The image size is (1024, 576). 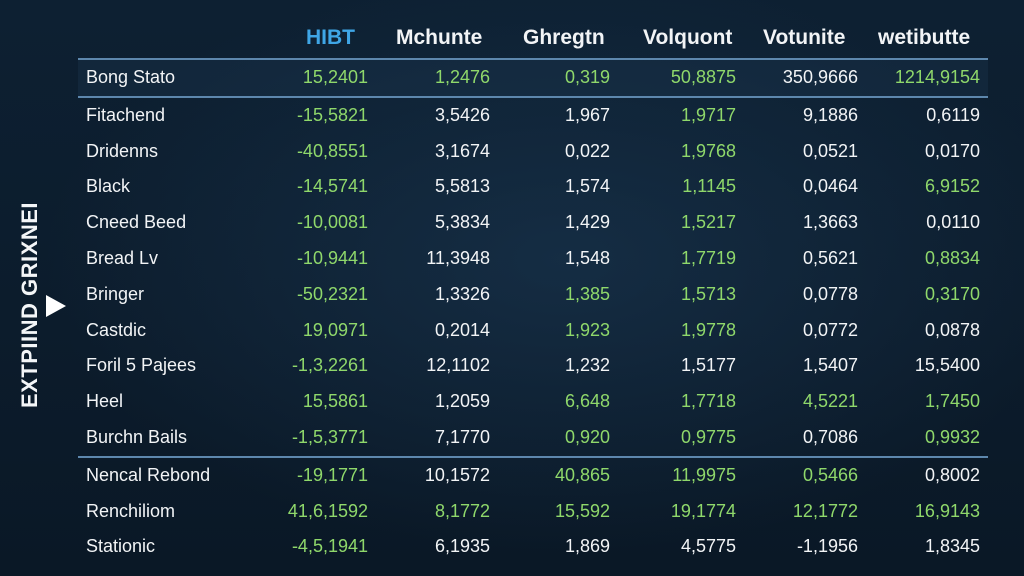 I want to click on cell-col-3: 0,920, so click(x=587, y=436).